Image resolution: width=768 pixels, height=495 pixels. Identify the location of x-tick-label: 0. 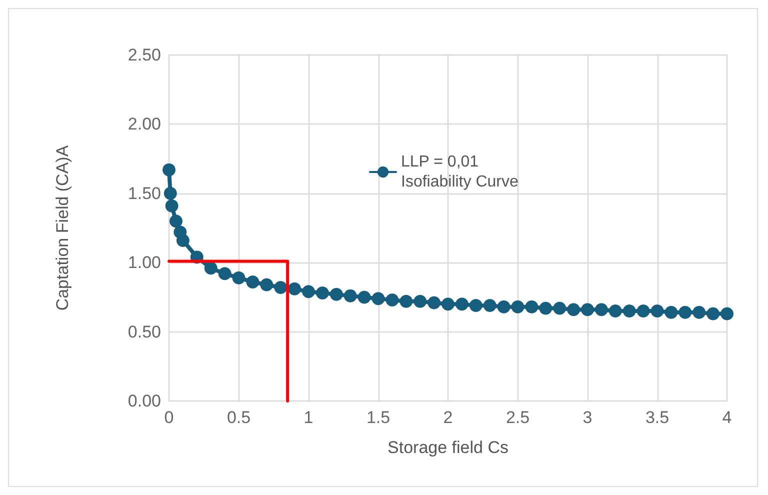
(169, 417).